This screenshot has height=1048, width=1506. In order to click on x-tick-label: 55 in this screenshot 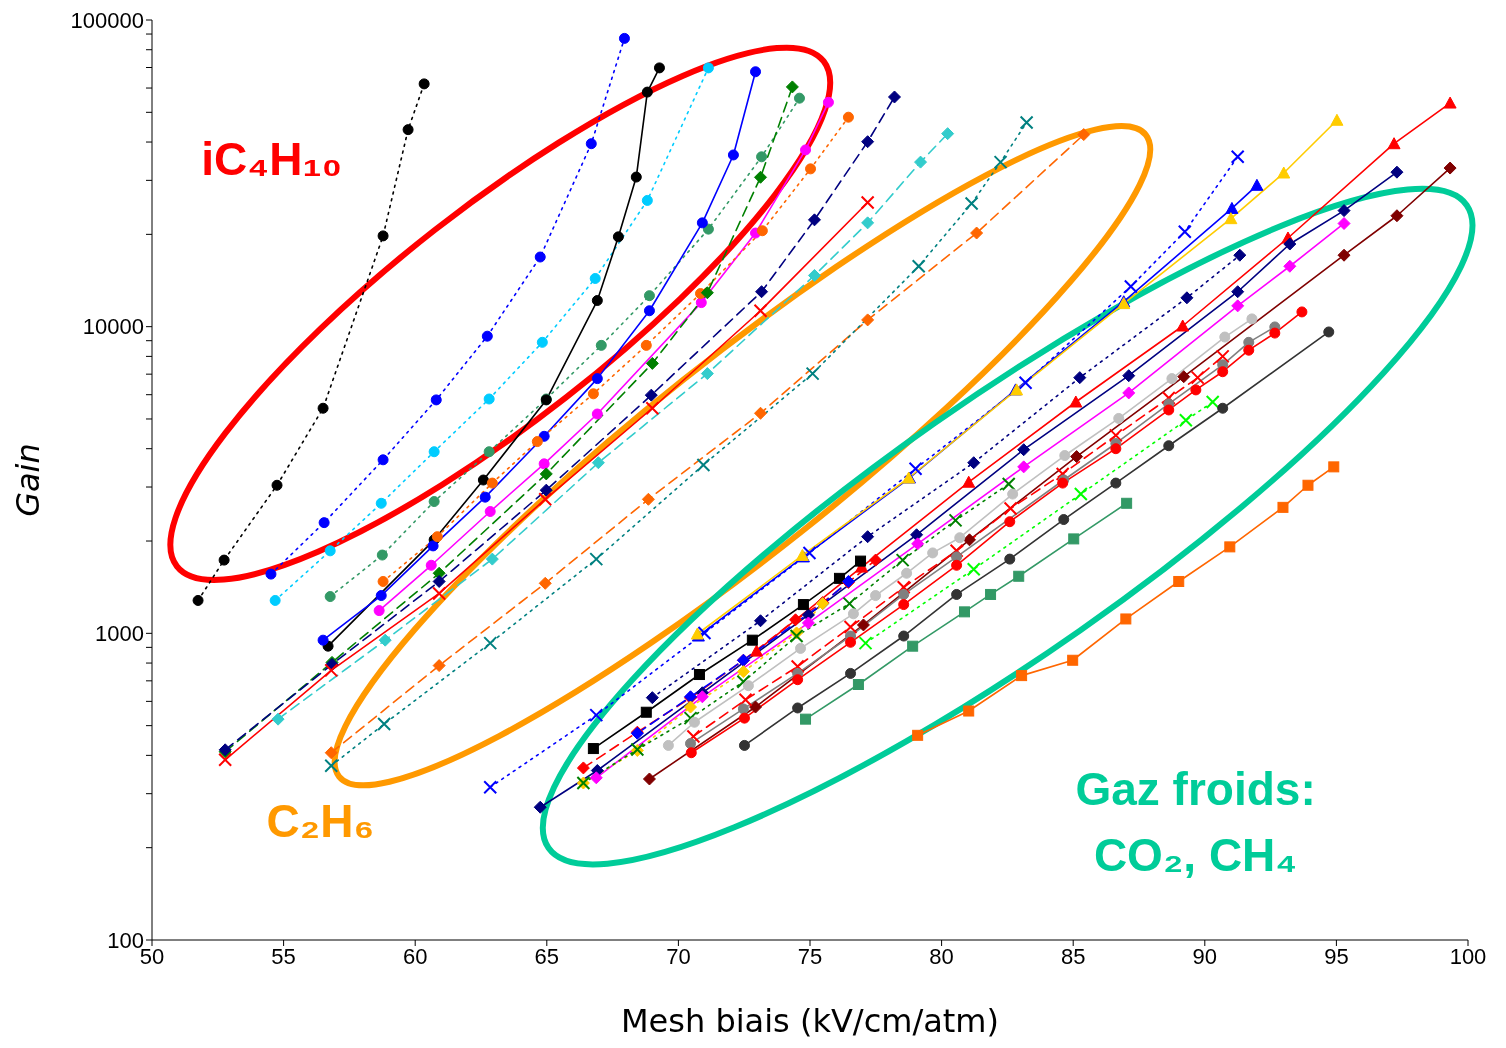, I will do `click(283, 956)`.